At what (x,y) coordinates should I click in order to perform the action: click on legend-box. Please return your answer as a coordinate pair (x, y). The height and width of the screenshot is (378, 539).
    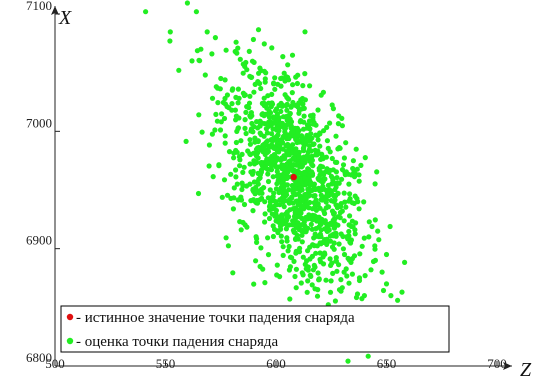
    Looking at the image, I should click on (255, 329).